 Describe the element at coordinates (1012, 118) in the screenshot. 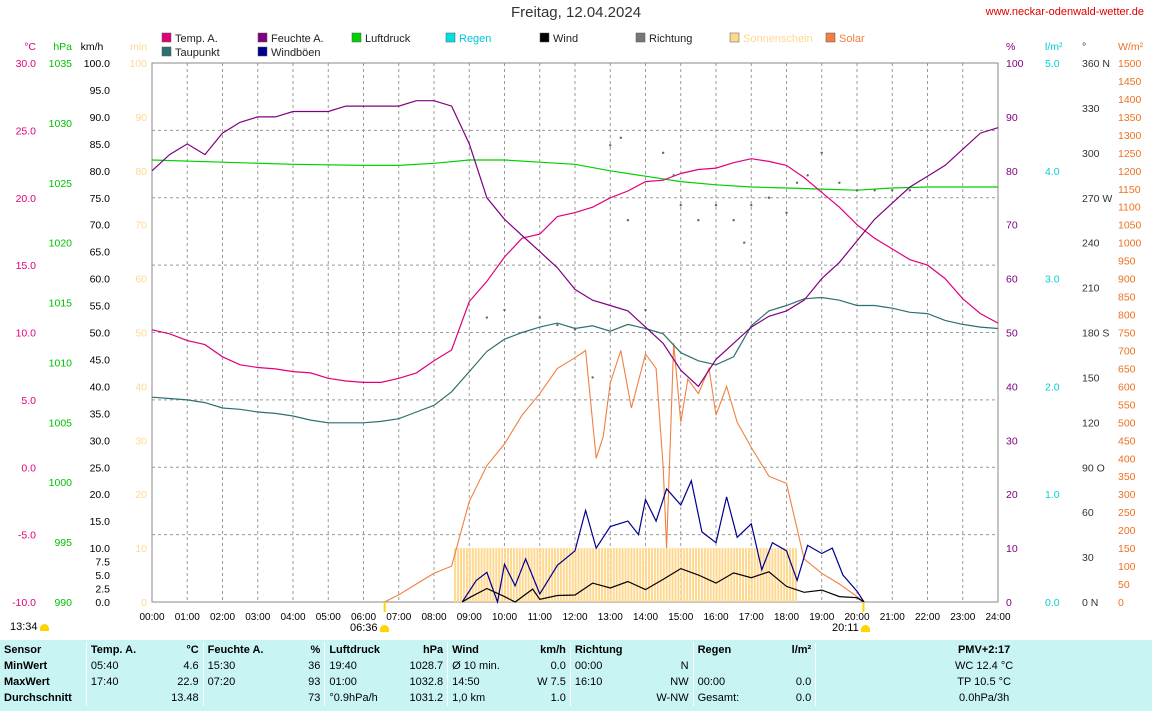

I see `humidity-axis-label: 90` at that location.